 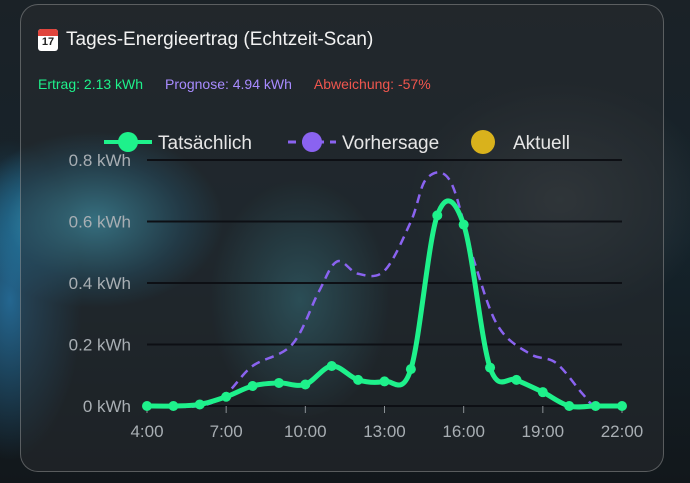 I want to click on x-tick-label: 16:00, so click(x=463, y=431).